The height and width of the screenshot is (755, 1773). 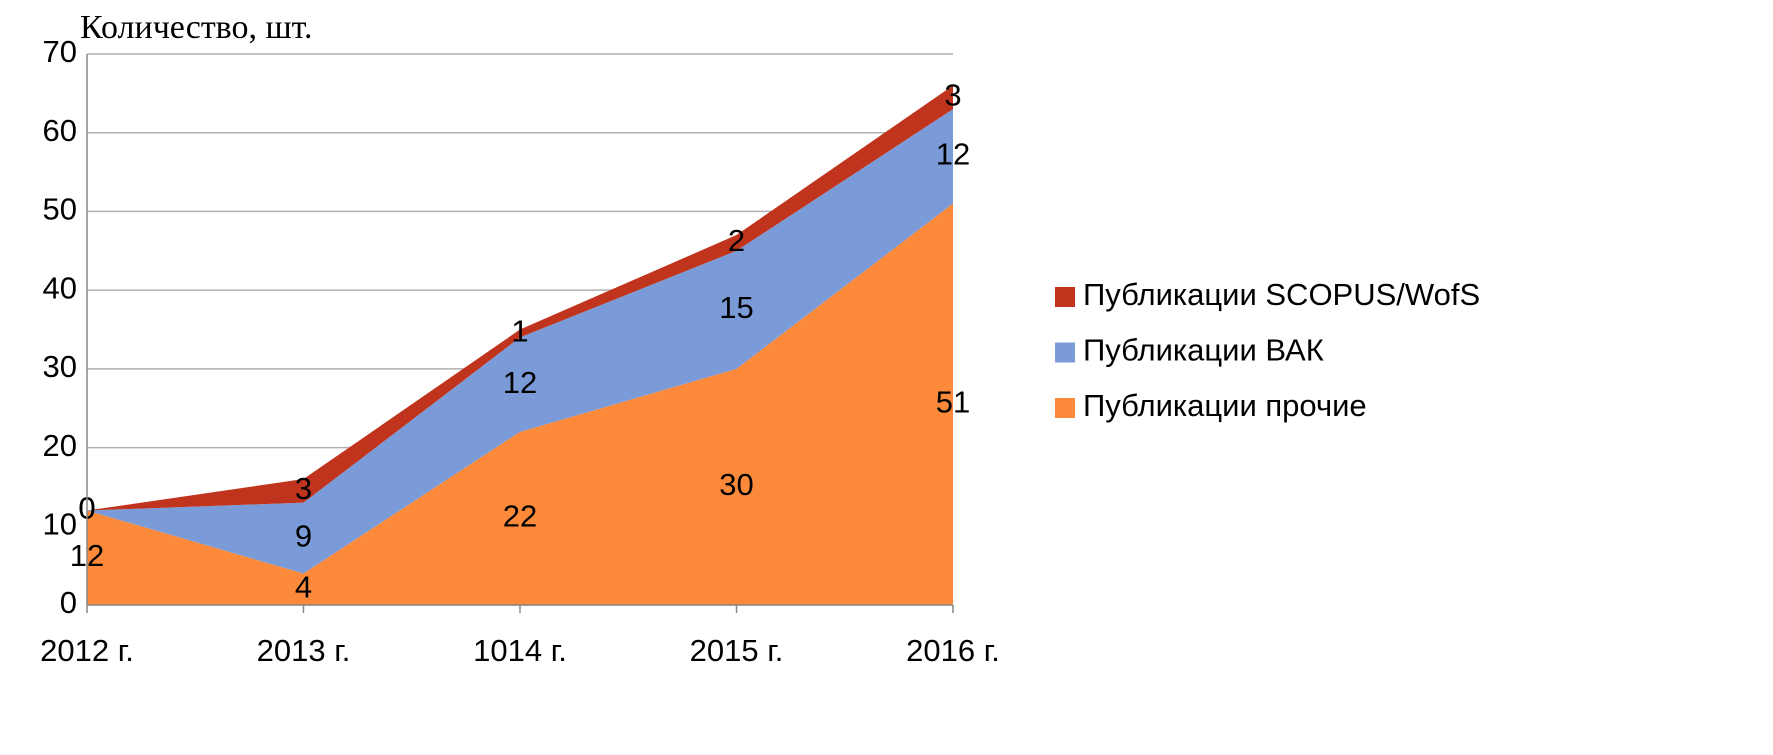 What do you see at coordinates (87, 650) in the screenshot?
I see `x-tick-label: 2012 г.` at bounding box center [87, 650].